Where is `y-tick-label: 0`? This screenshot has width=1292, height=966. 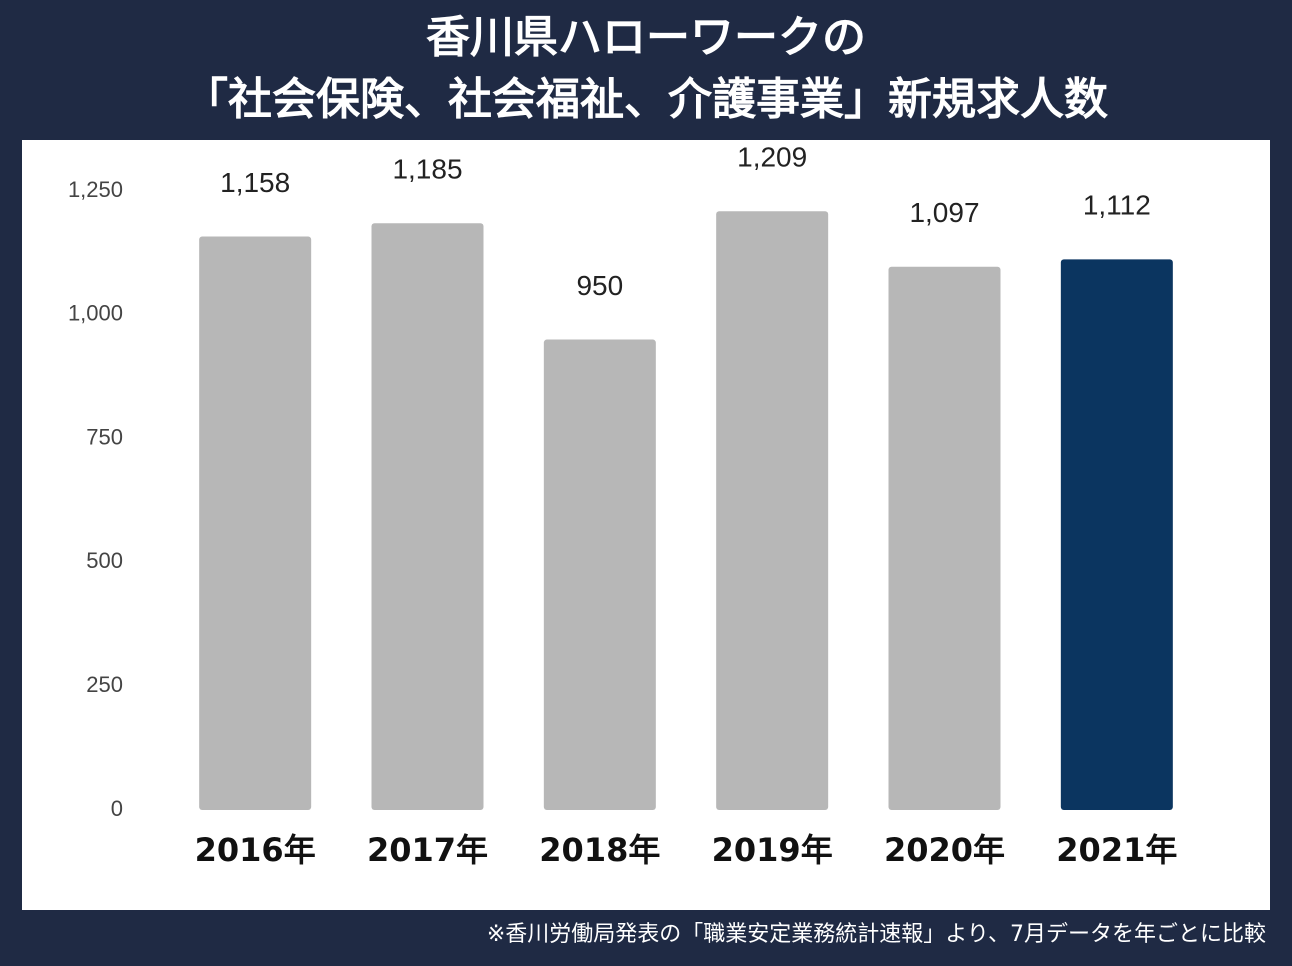
y-tick-label: 0 is located at coordinates (117, 808).